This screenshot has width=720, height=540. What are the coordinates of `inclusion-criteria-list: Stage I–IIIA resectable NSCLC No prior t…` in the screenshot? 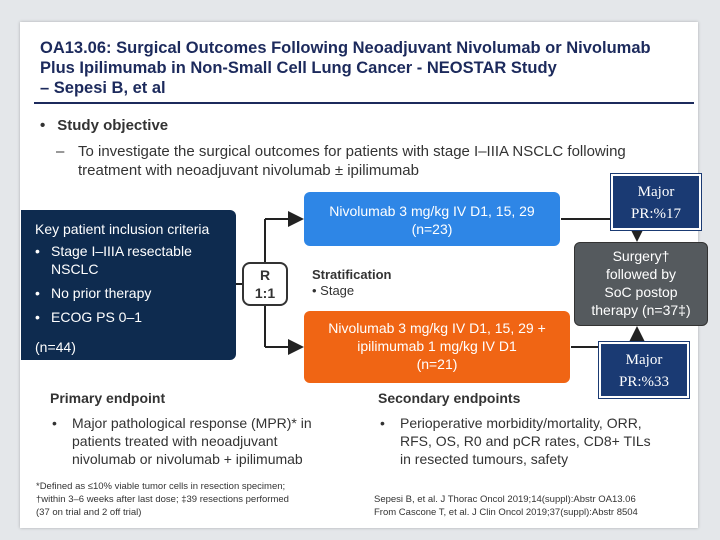 It's located at (132, 287).